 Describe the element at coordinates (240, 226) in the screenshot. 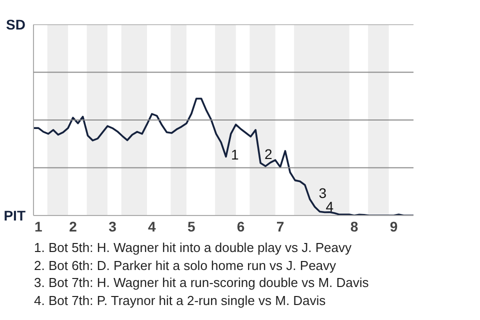

I see `x-tick-label: 6` at that location.